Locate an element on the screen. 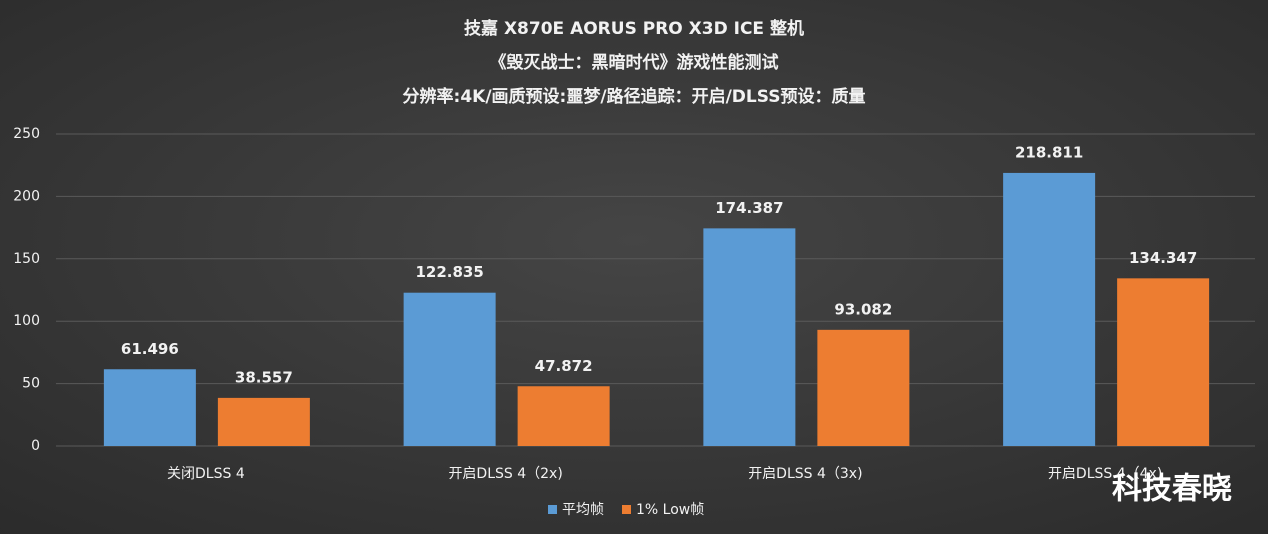 Image resolution: width=1268 pixels, height=534 pixels. y-tick-label: 150 is located at coordinates (26, 259).